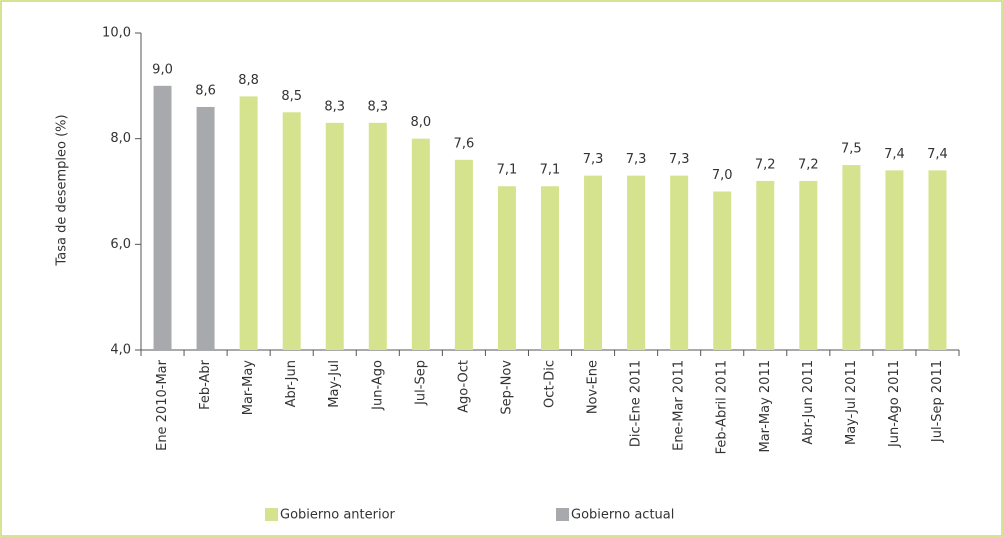  I want to click on x-tick-label: May-Jul 2011, so click(851, 402).